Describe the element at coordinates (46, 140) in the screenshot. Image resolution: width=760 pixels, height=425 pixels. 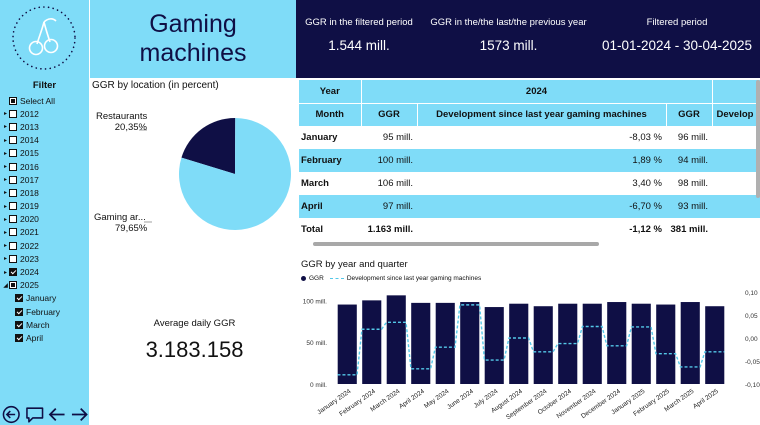
I see `filter-item: ▸ 2014` at that location.